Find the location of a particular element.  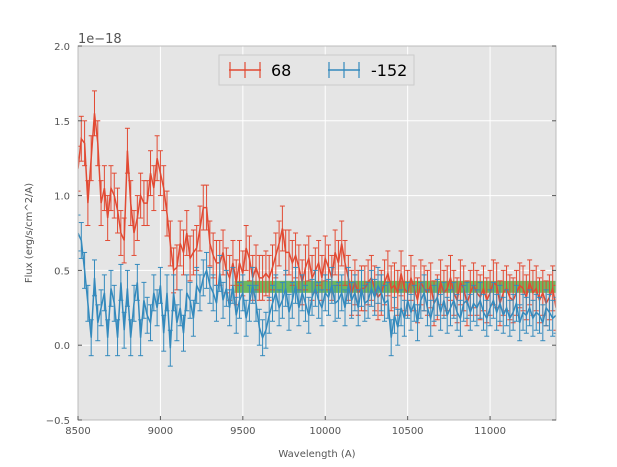

x-tick-label: 10000 is located at coordinates (325, 431).